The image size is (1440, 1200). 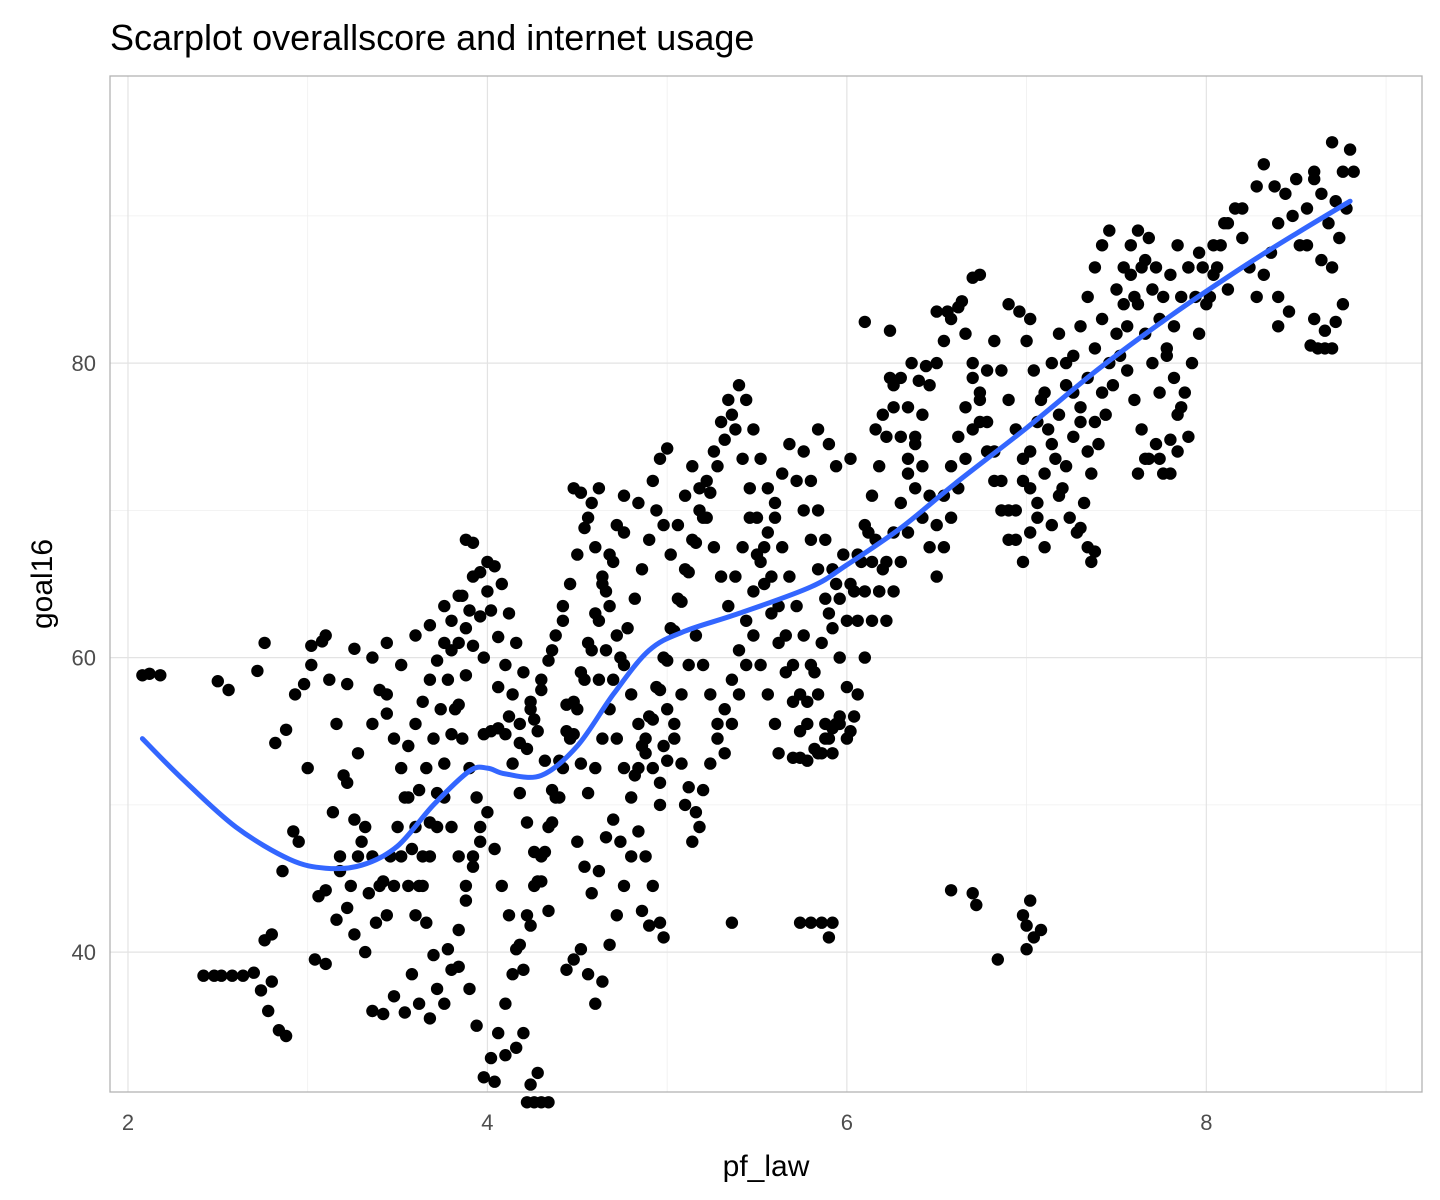 I want to click on chart-title: Scarplot overallscore and internet usage, so click(x=432, y=37).